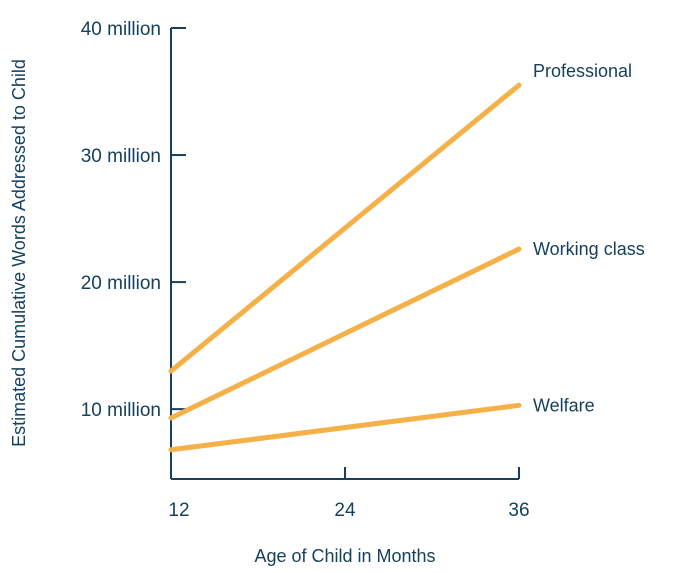  I want to click on y-tick-label: 30 million, so click(121, 156).